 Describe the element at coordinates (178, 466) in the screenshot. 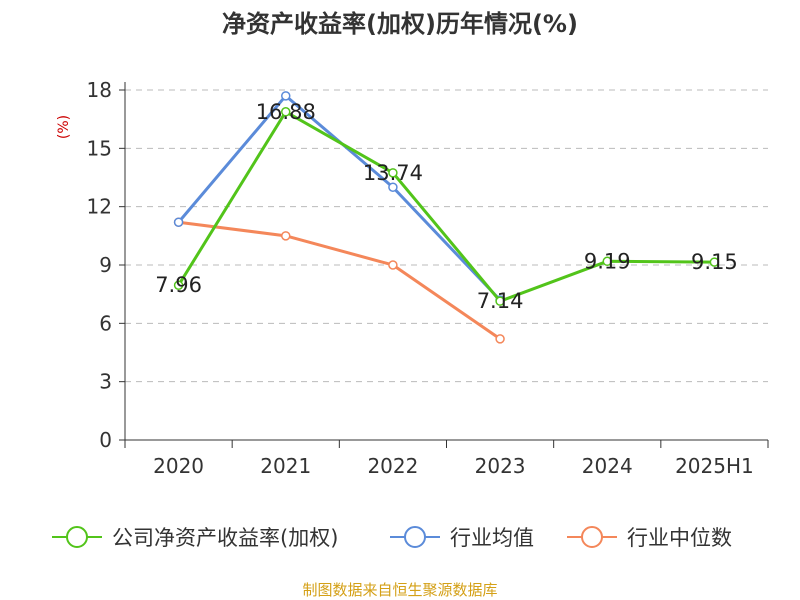

I see `x-tick-label: 2020` at that location.